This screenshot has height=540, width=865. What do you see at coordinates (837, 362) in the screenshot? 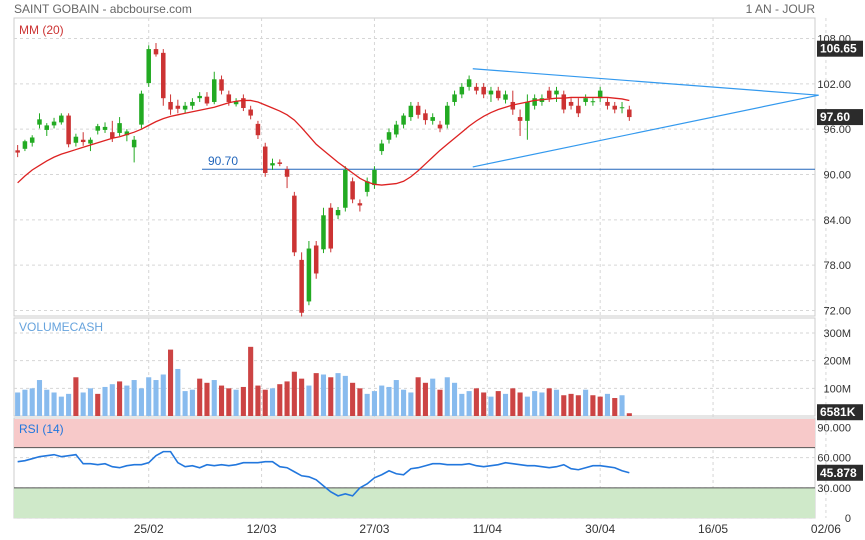
I see `volume-tick-label: 200M` at bounding box center [837, 362].